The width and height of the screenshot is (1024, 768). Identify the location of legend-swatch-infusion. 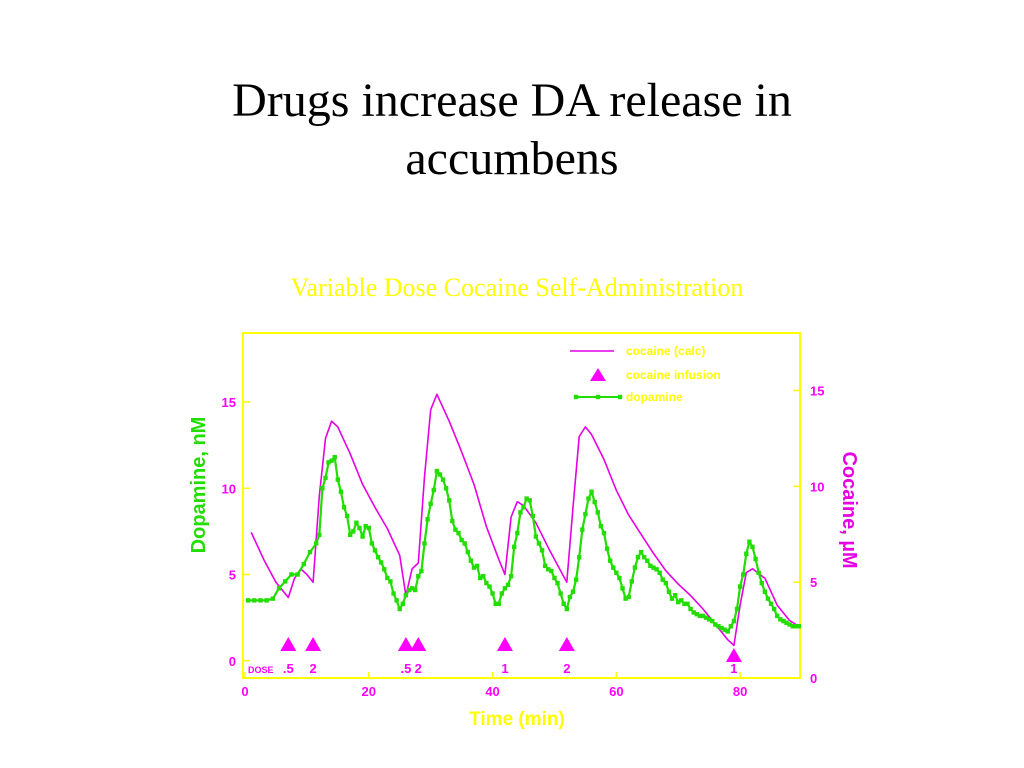
(598, 374).